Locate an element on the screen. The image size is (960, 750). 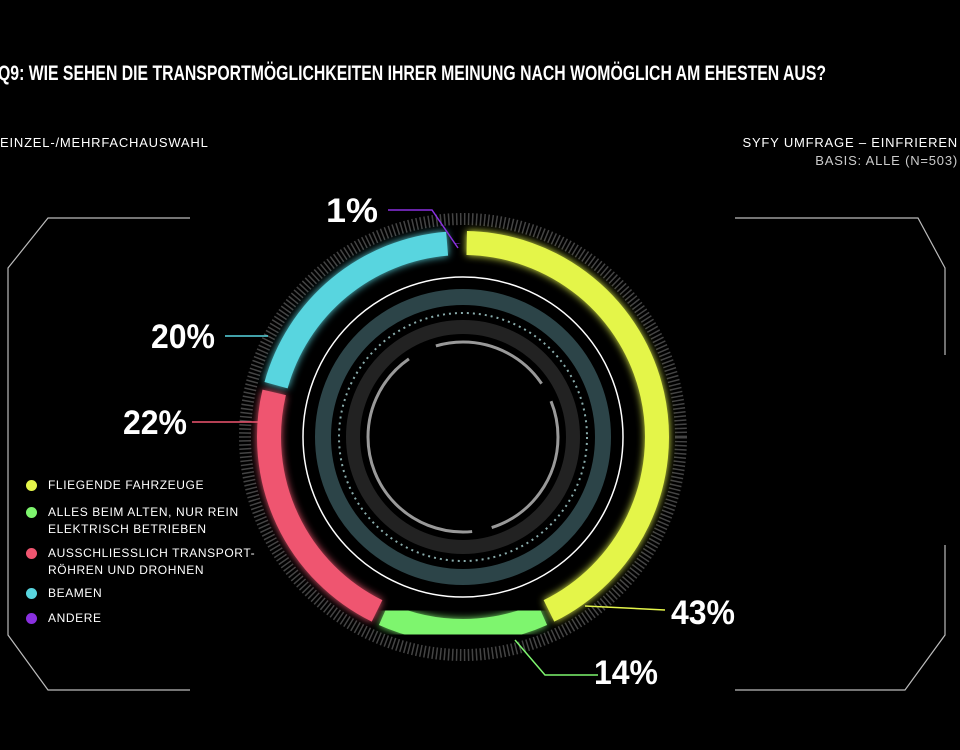
value-label: 14% is located at coordinates (626, 673).